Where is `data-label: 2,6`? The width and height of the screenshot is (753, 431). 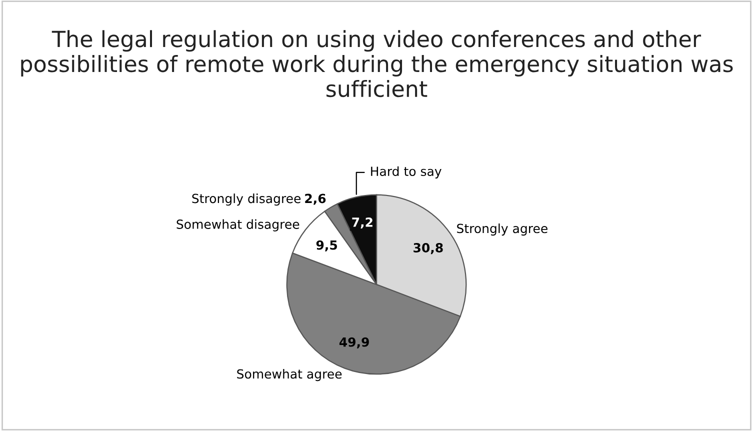 data-label: 2,6 is located at coordinates (315, 199).